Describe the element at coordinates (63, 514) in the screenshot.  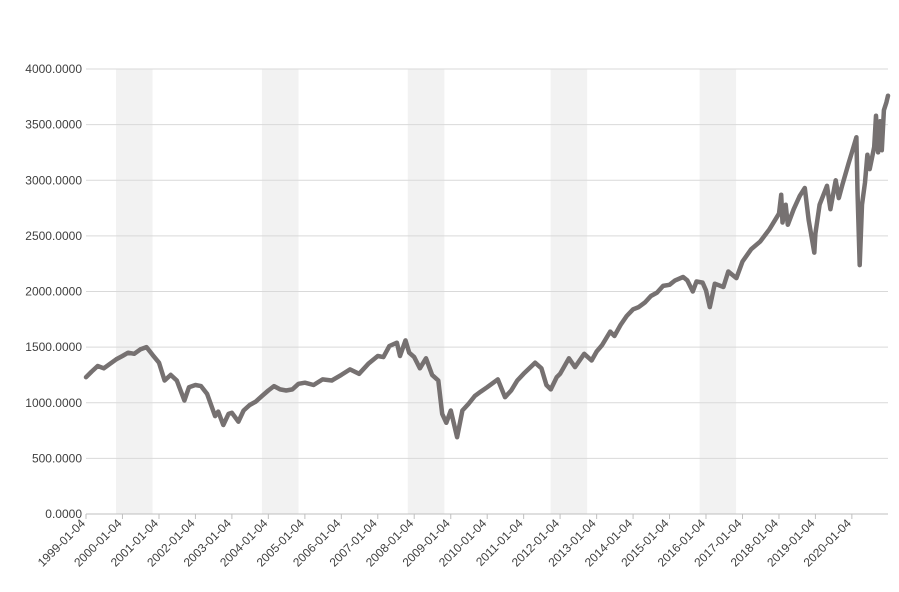
I see `y-tick-label: 0.0000` at that location.